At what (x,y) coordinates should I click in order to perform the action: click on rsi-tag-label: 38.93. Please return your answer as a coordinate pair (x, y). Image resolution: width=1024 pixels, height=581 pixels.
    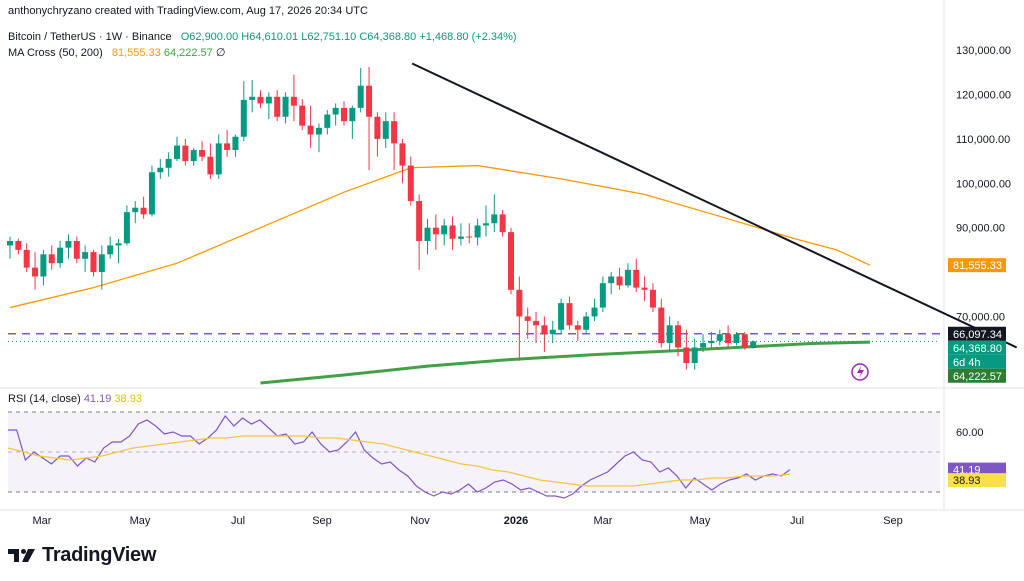
    Looking at the image, I should click on (967, 481).